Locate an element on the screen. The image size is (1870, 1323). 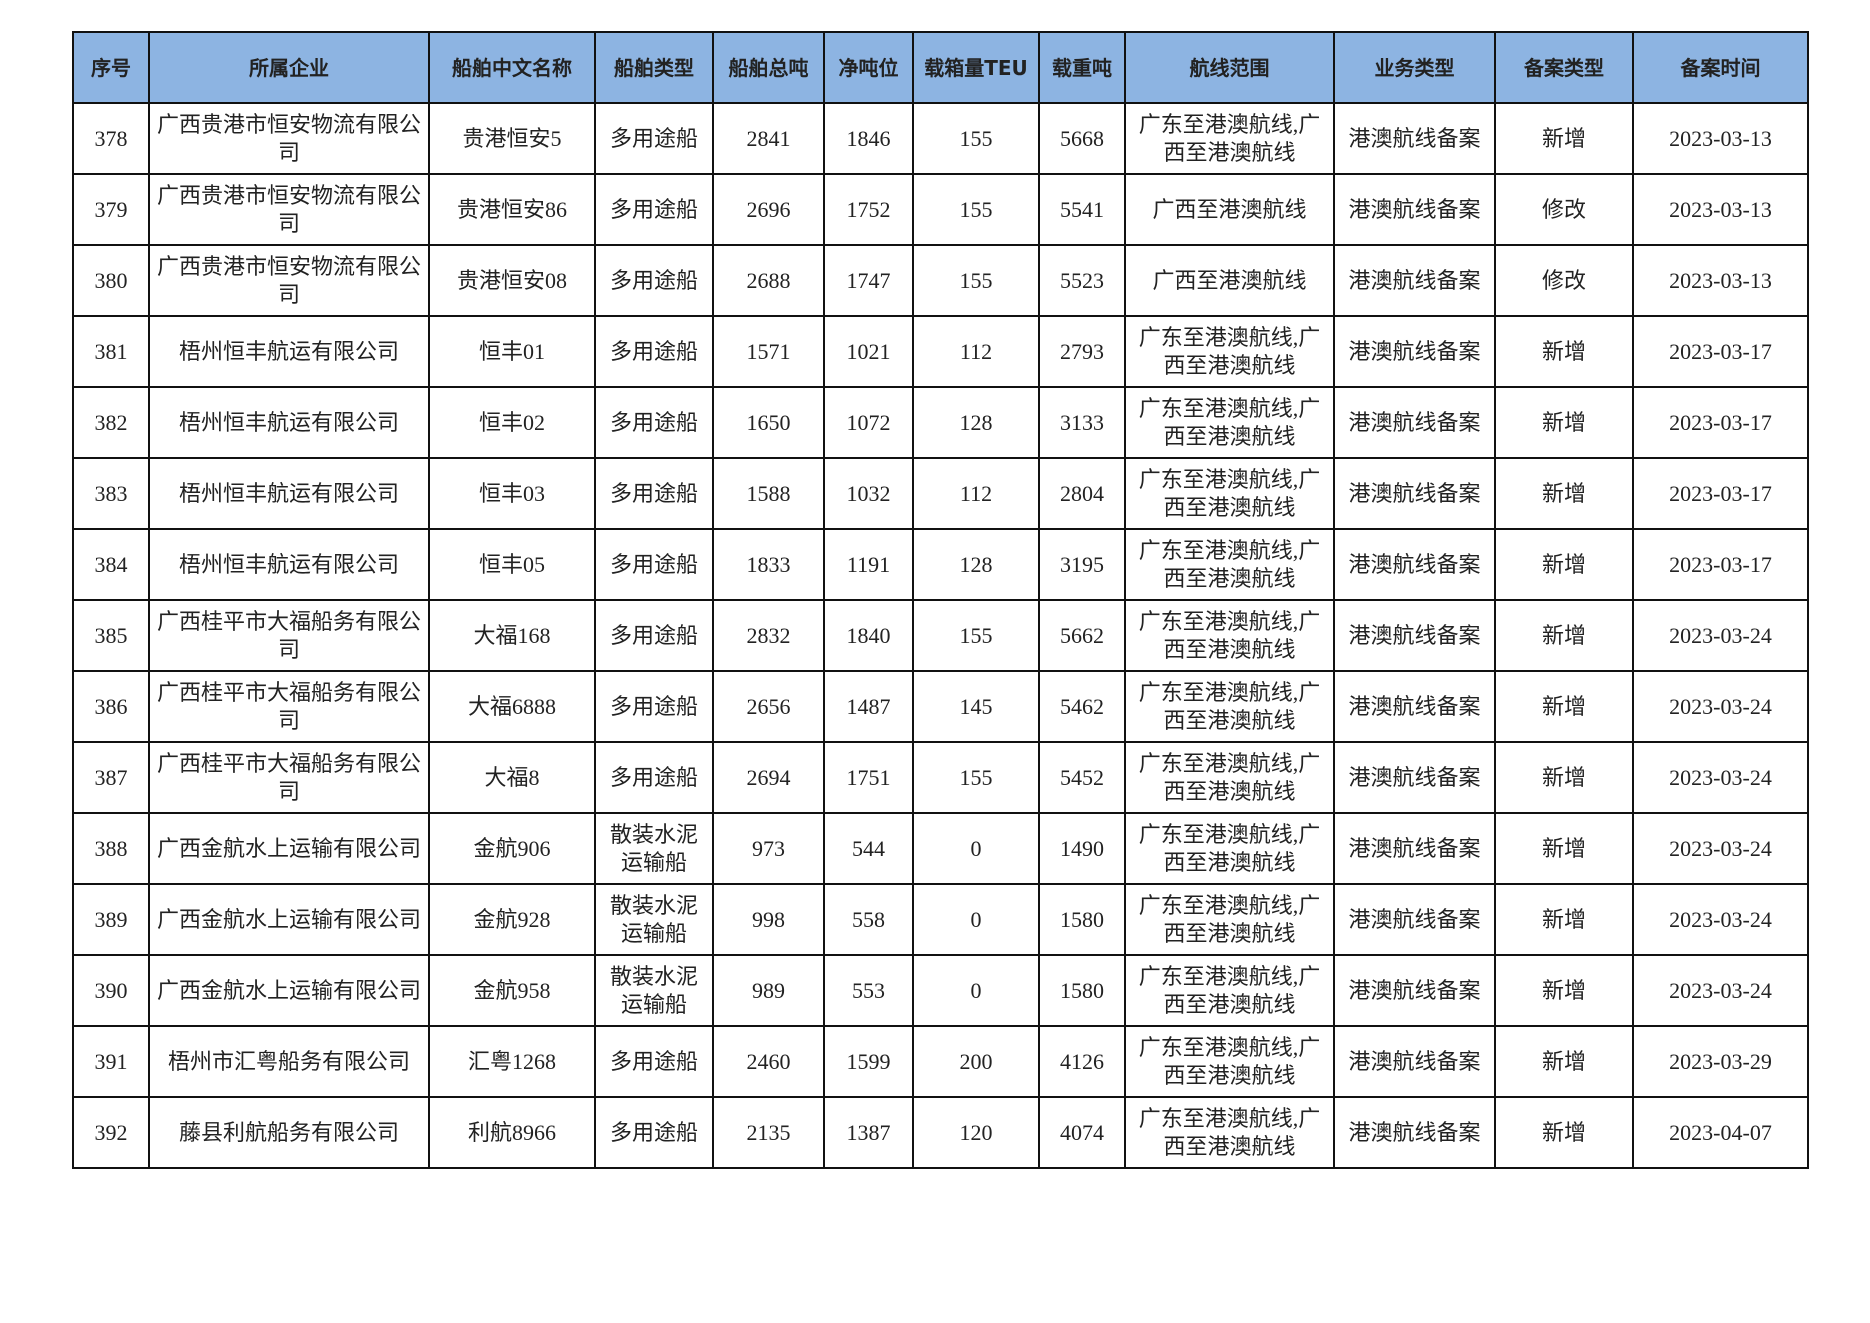
cell-company: 藤县利航船务有限公司 is located at coordinates (289, 1132).